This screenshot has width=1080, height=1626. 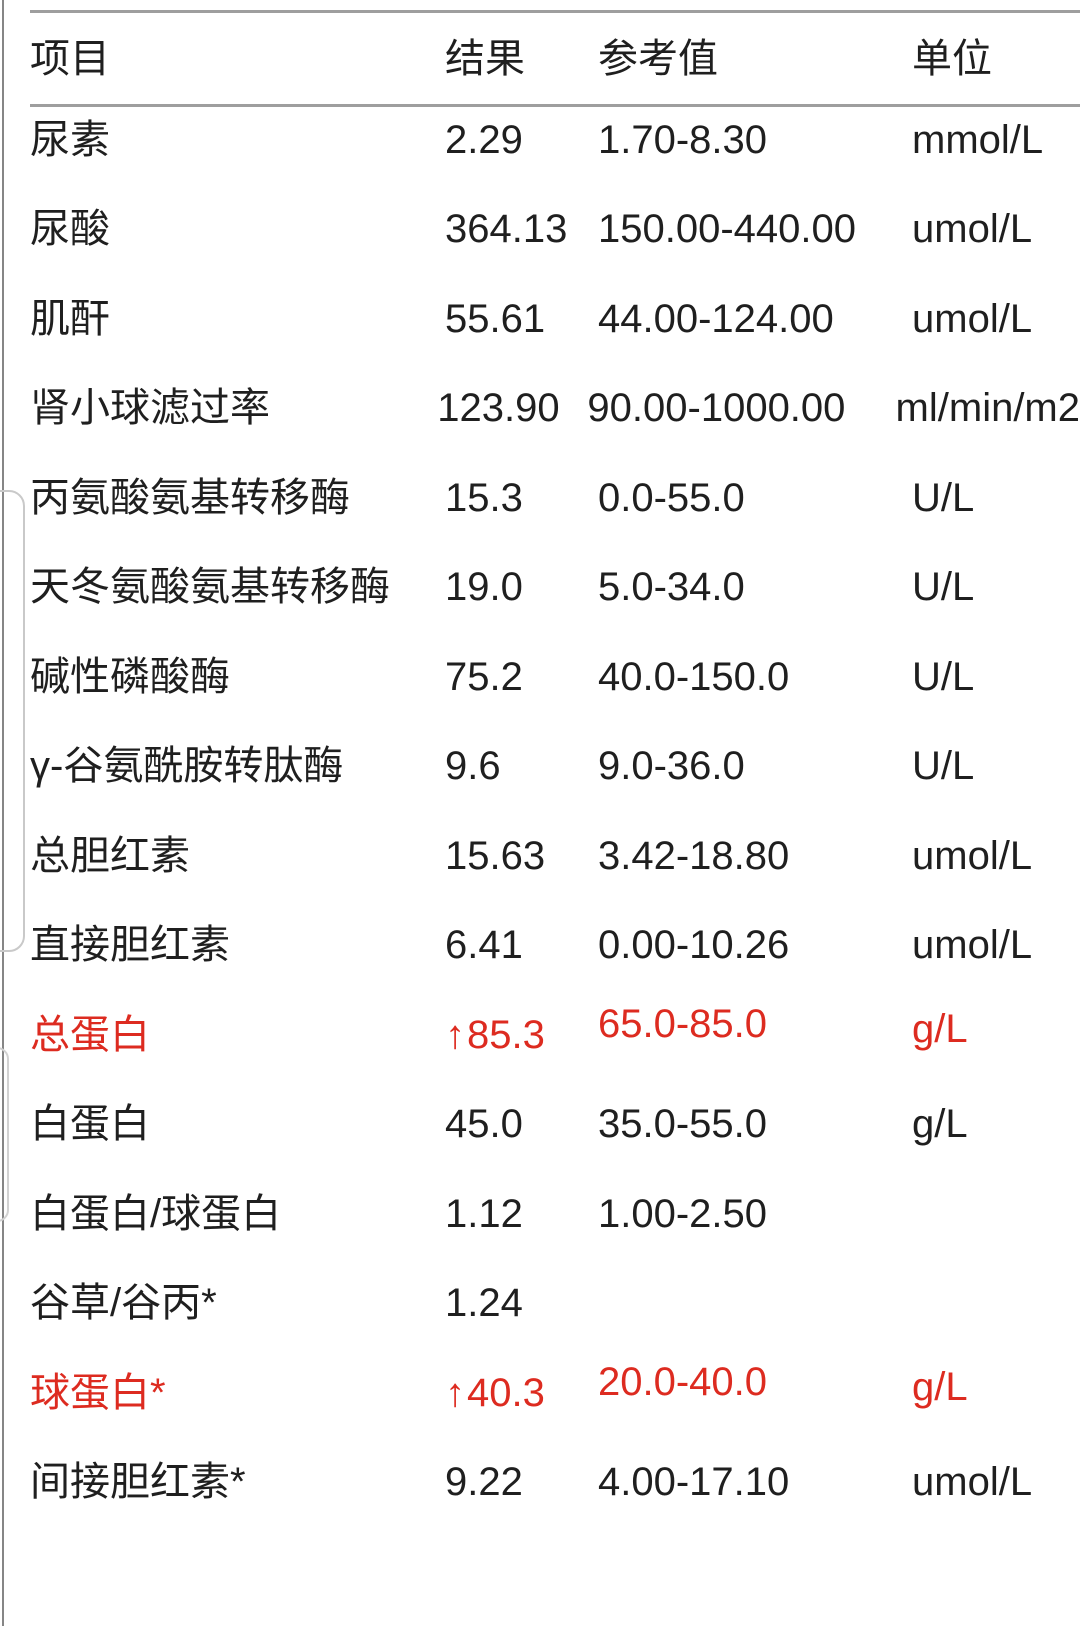 What do you see at coordinates (90, 1034) in the screenshot?
I see `row-item-label: 总蛋白` at bounding box center [90, 1034].